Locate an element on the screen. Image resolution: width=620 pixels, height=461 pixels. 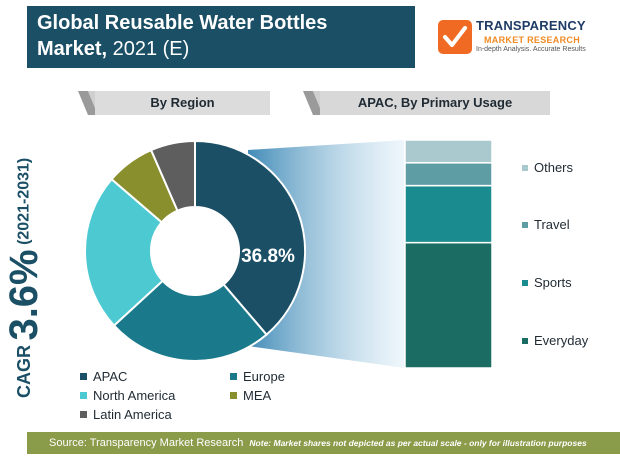
apac-share-label: 36.8% is located at coordinates (268, 256).